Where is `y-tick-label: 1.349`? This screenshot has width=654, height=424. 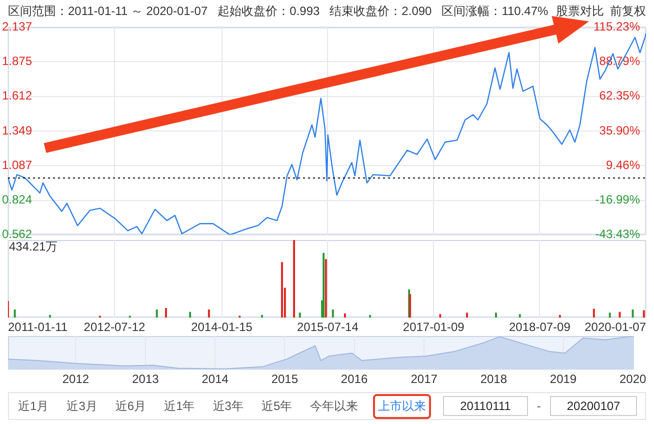 y-tick-label: 1.349 is located at coordinates (17, 130).